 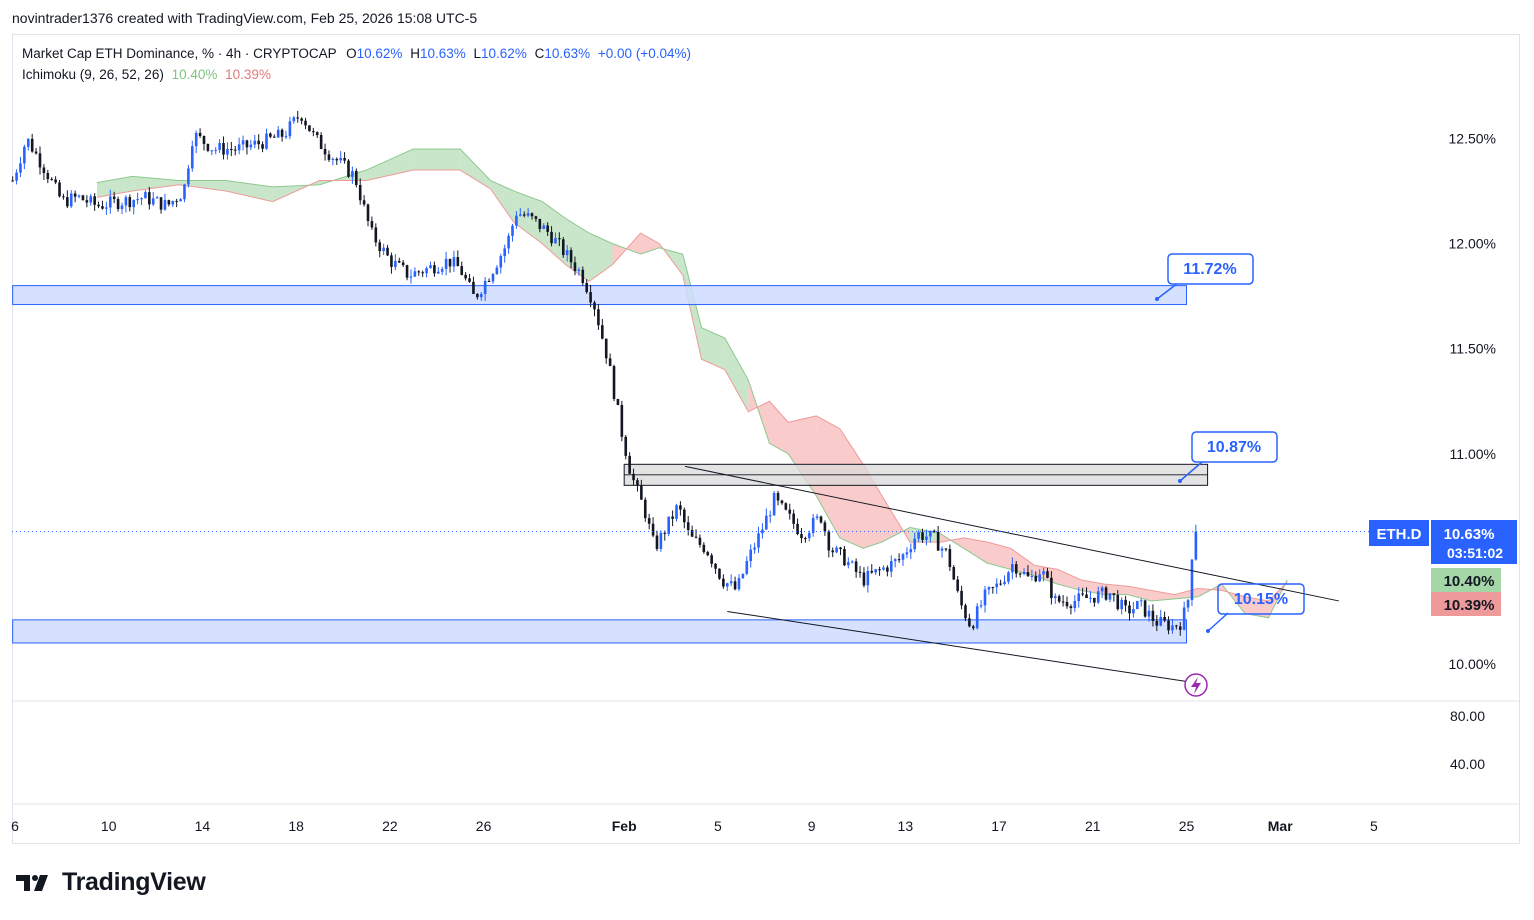 I want to click on lightning-icon, so click(x=1196, y=685).